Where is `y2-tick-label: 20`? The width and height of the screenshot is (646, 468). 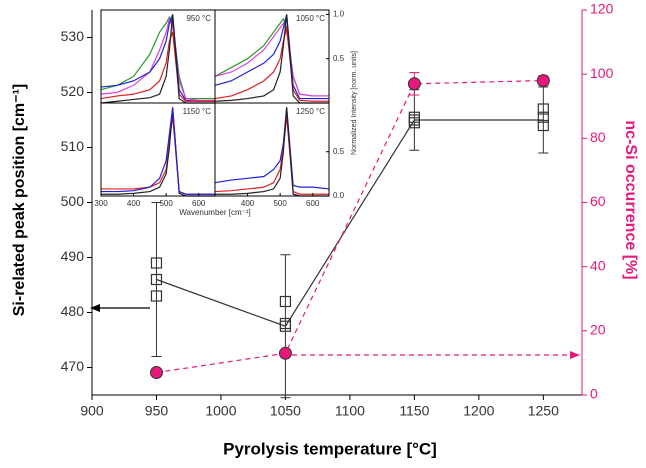
y2-tick-label: 20 is located at coordinates (598, 330).